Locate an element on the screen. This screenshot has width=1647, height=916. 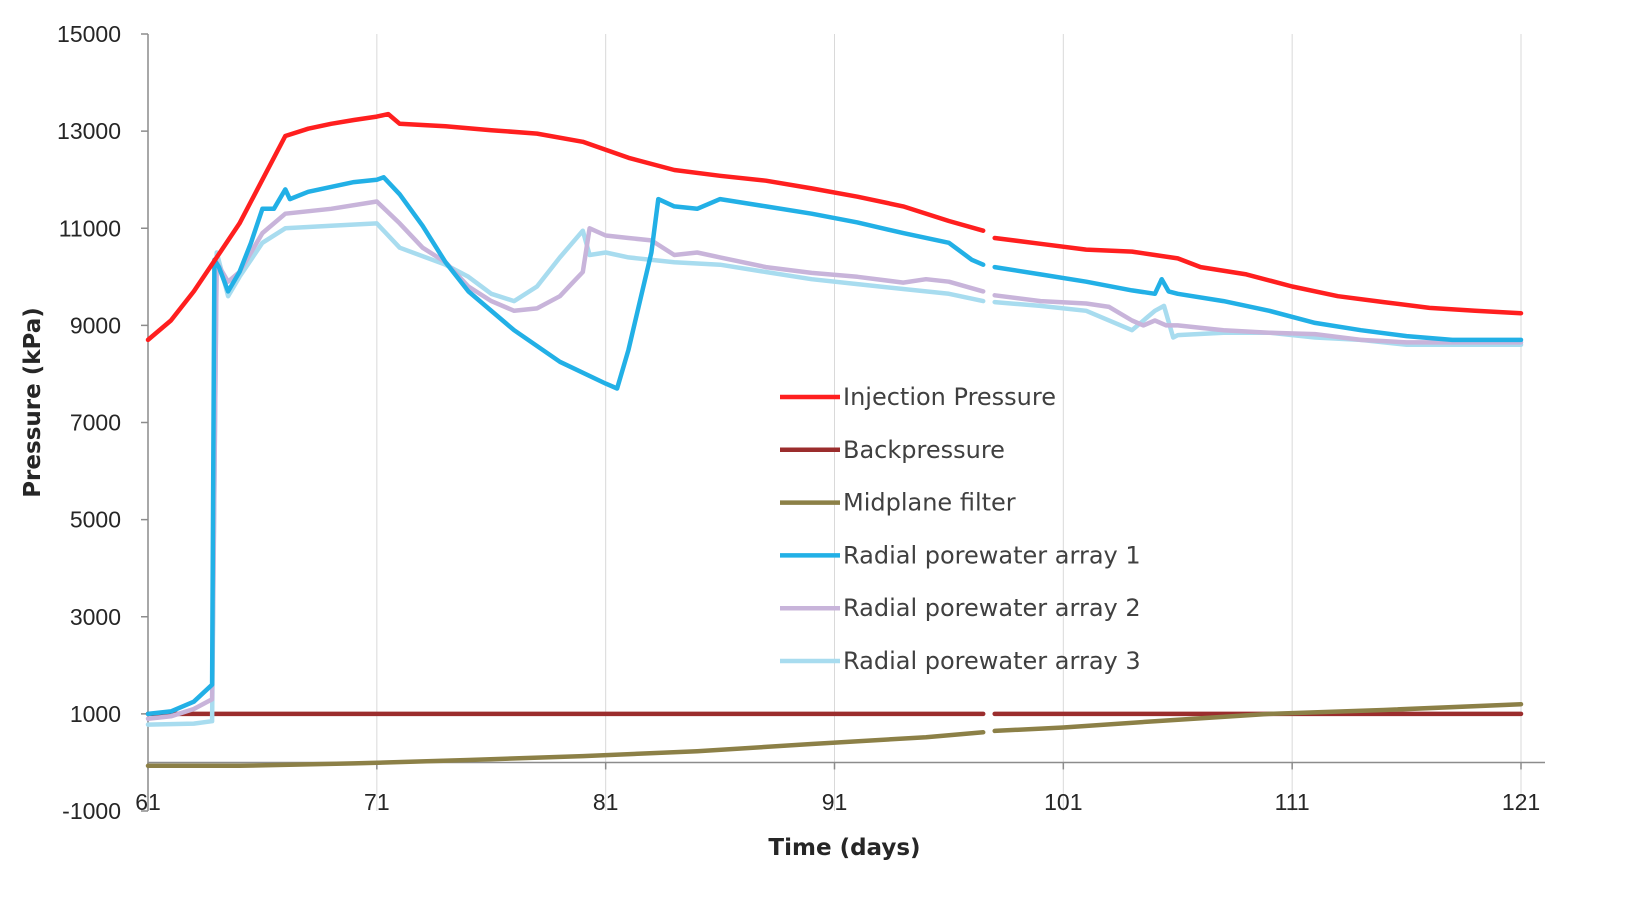
legend-label: Radial porewater array 1 is located at coordinates (992, 555).